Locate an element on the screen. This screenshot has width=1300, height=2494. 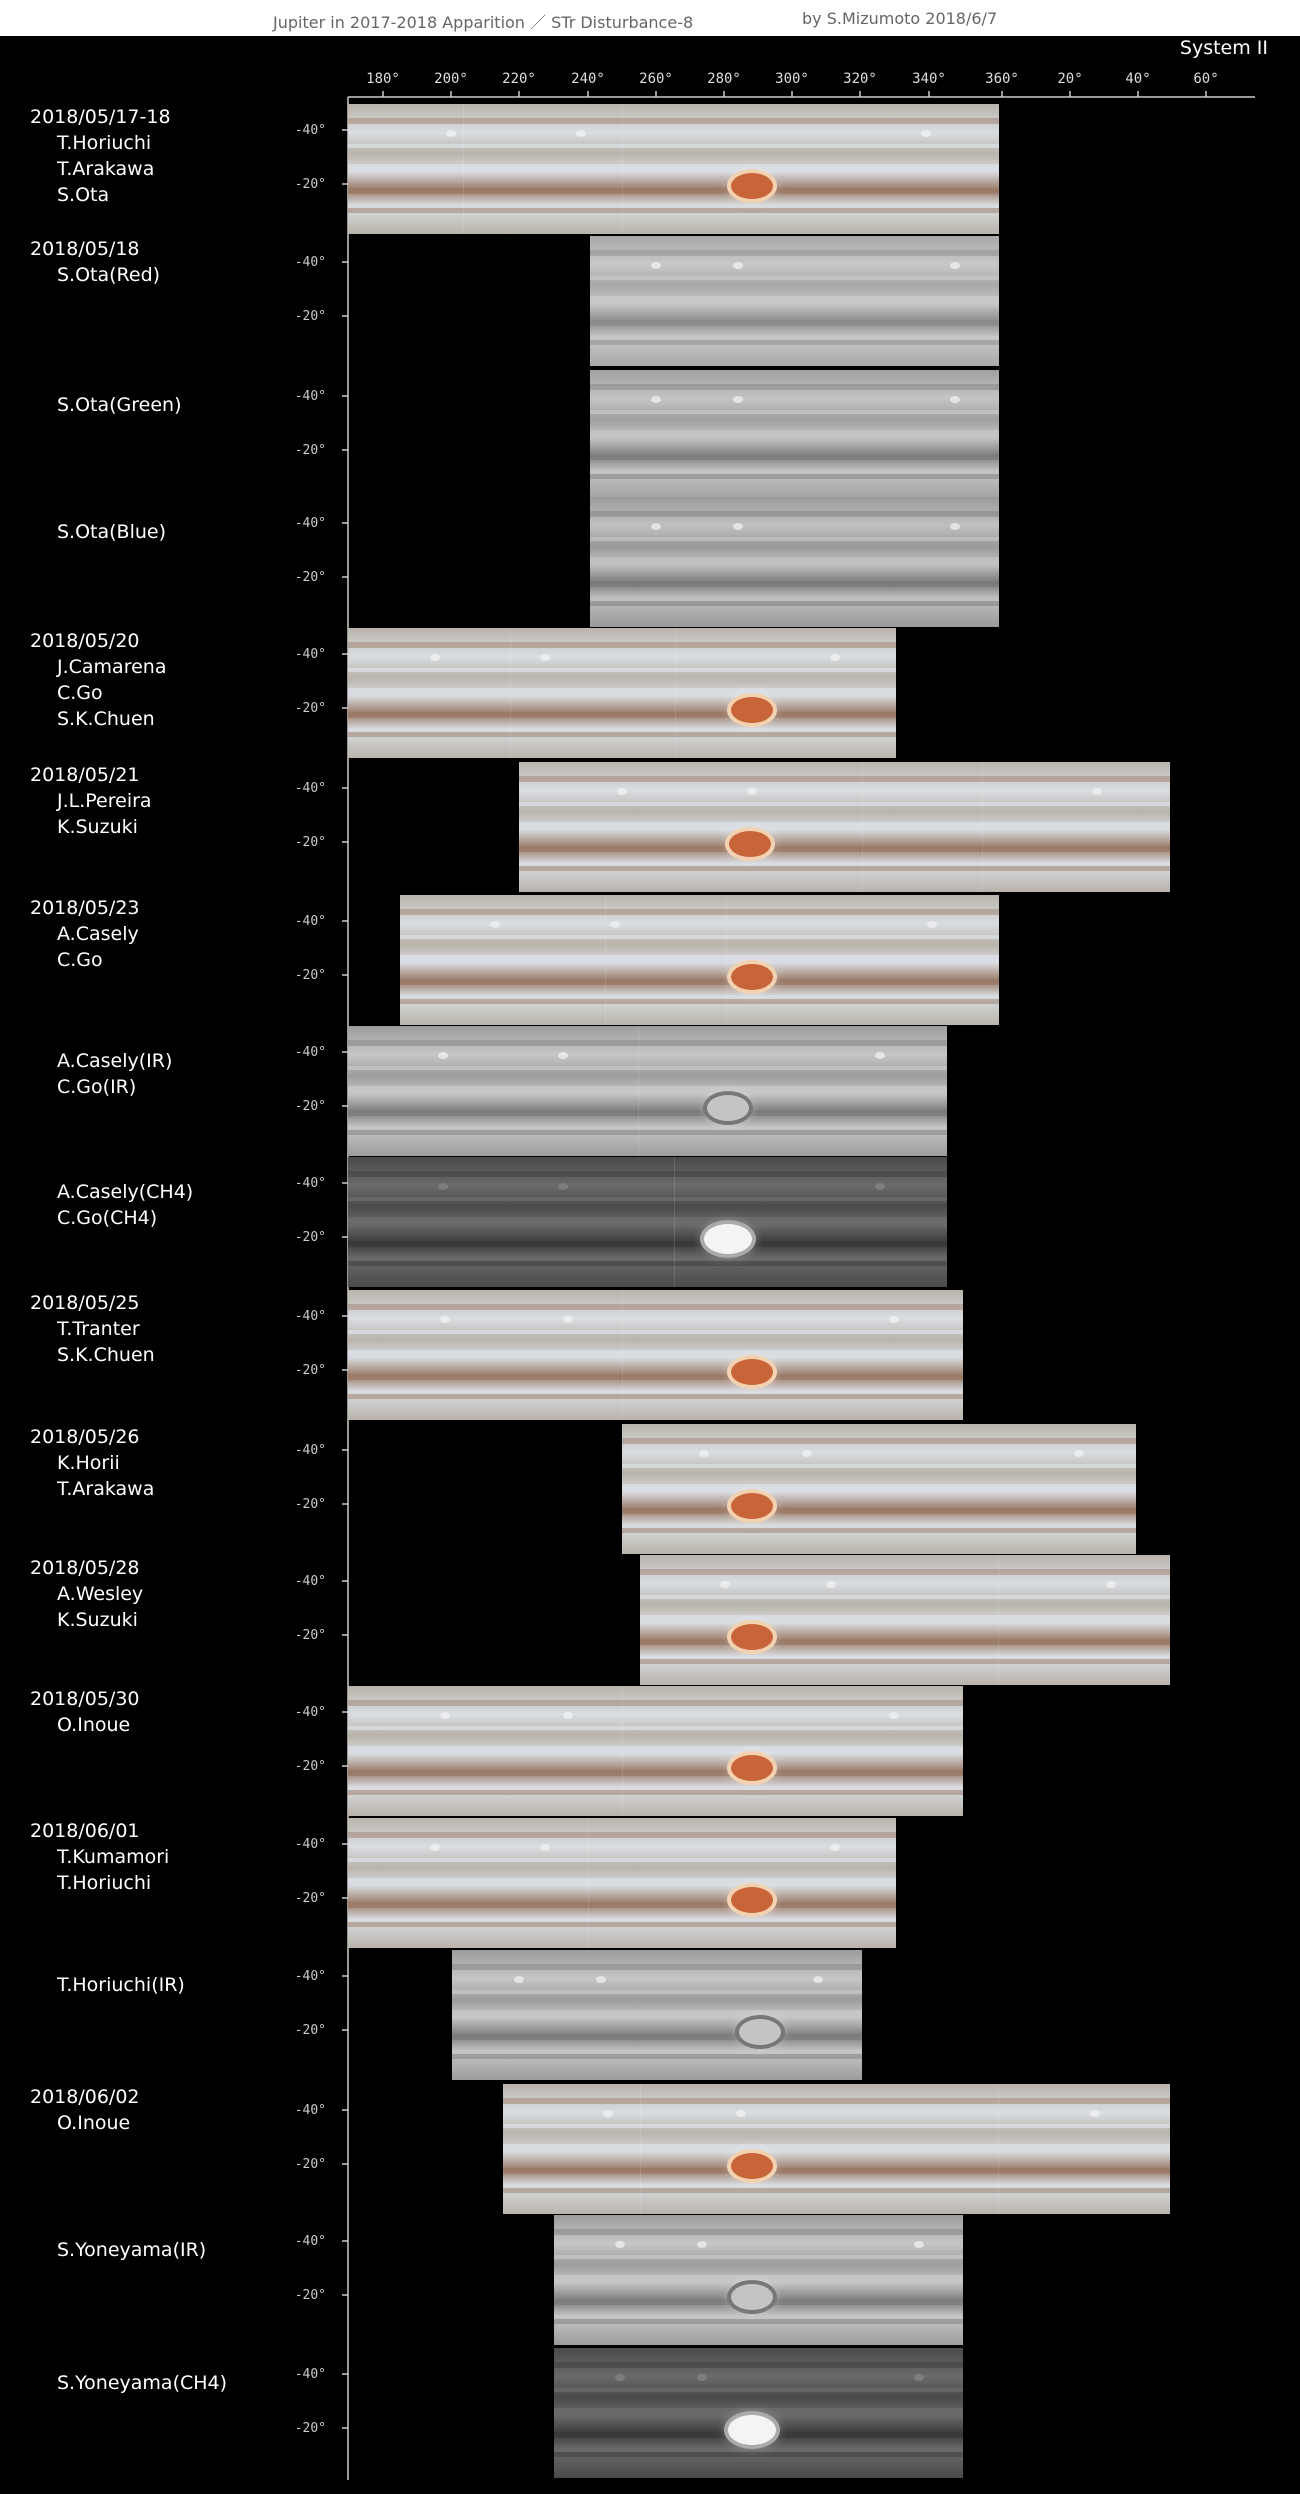
observer-name: A.Casely(IR) is located at coordinates (115, 1061).